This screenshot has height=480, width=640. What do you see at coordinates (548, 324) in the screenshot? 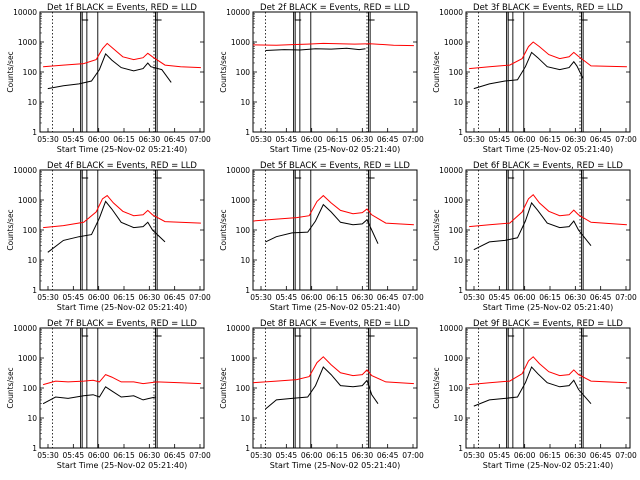
I see `panel-title: Det 9f BLACK = Events, RED = LLD` at bounding box center [548, 324].